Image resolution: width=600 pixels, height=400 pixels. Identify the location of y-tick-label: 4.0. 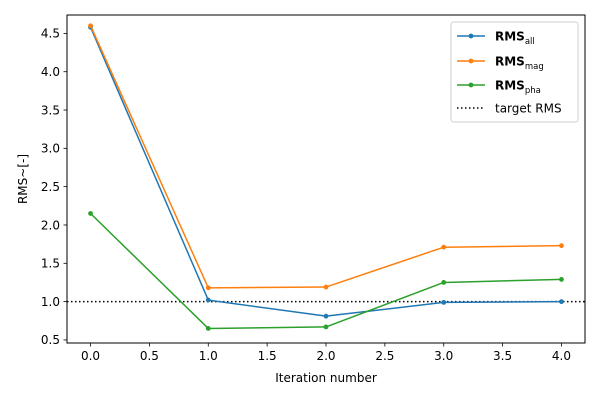
(50, 72).